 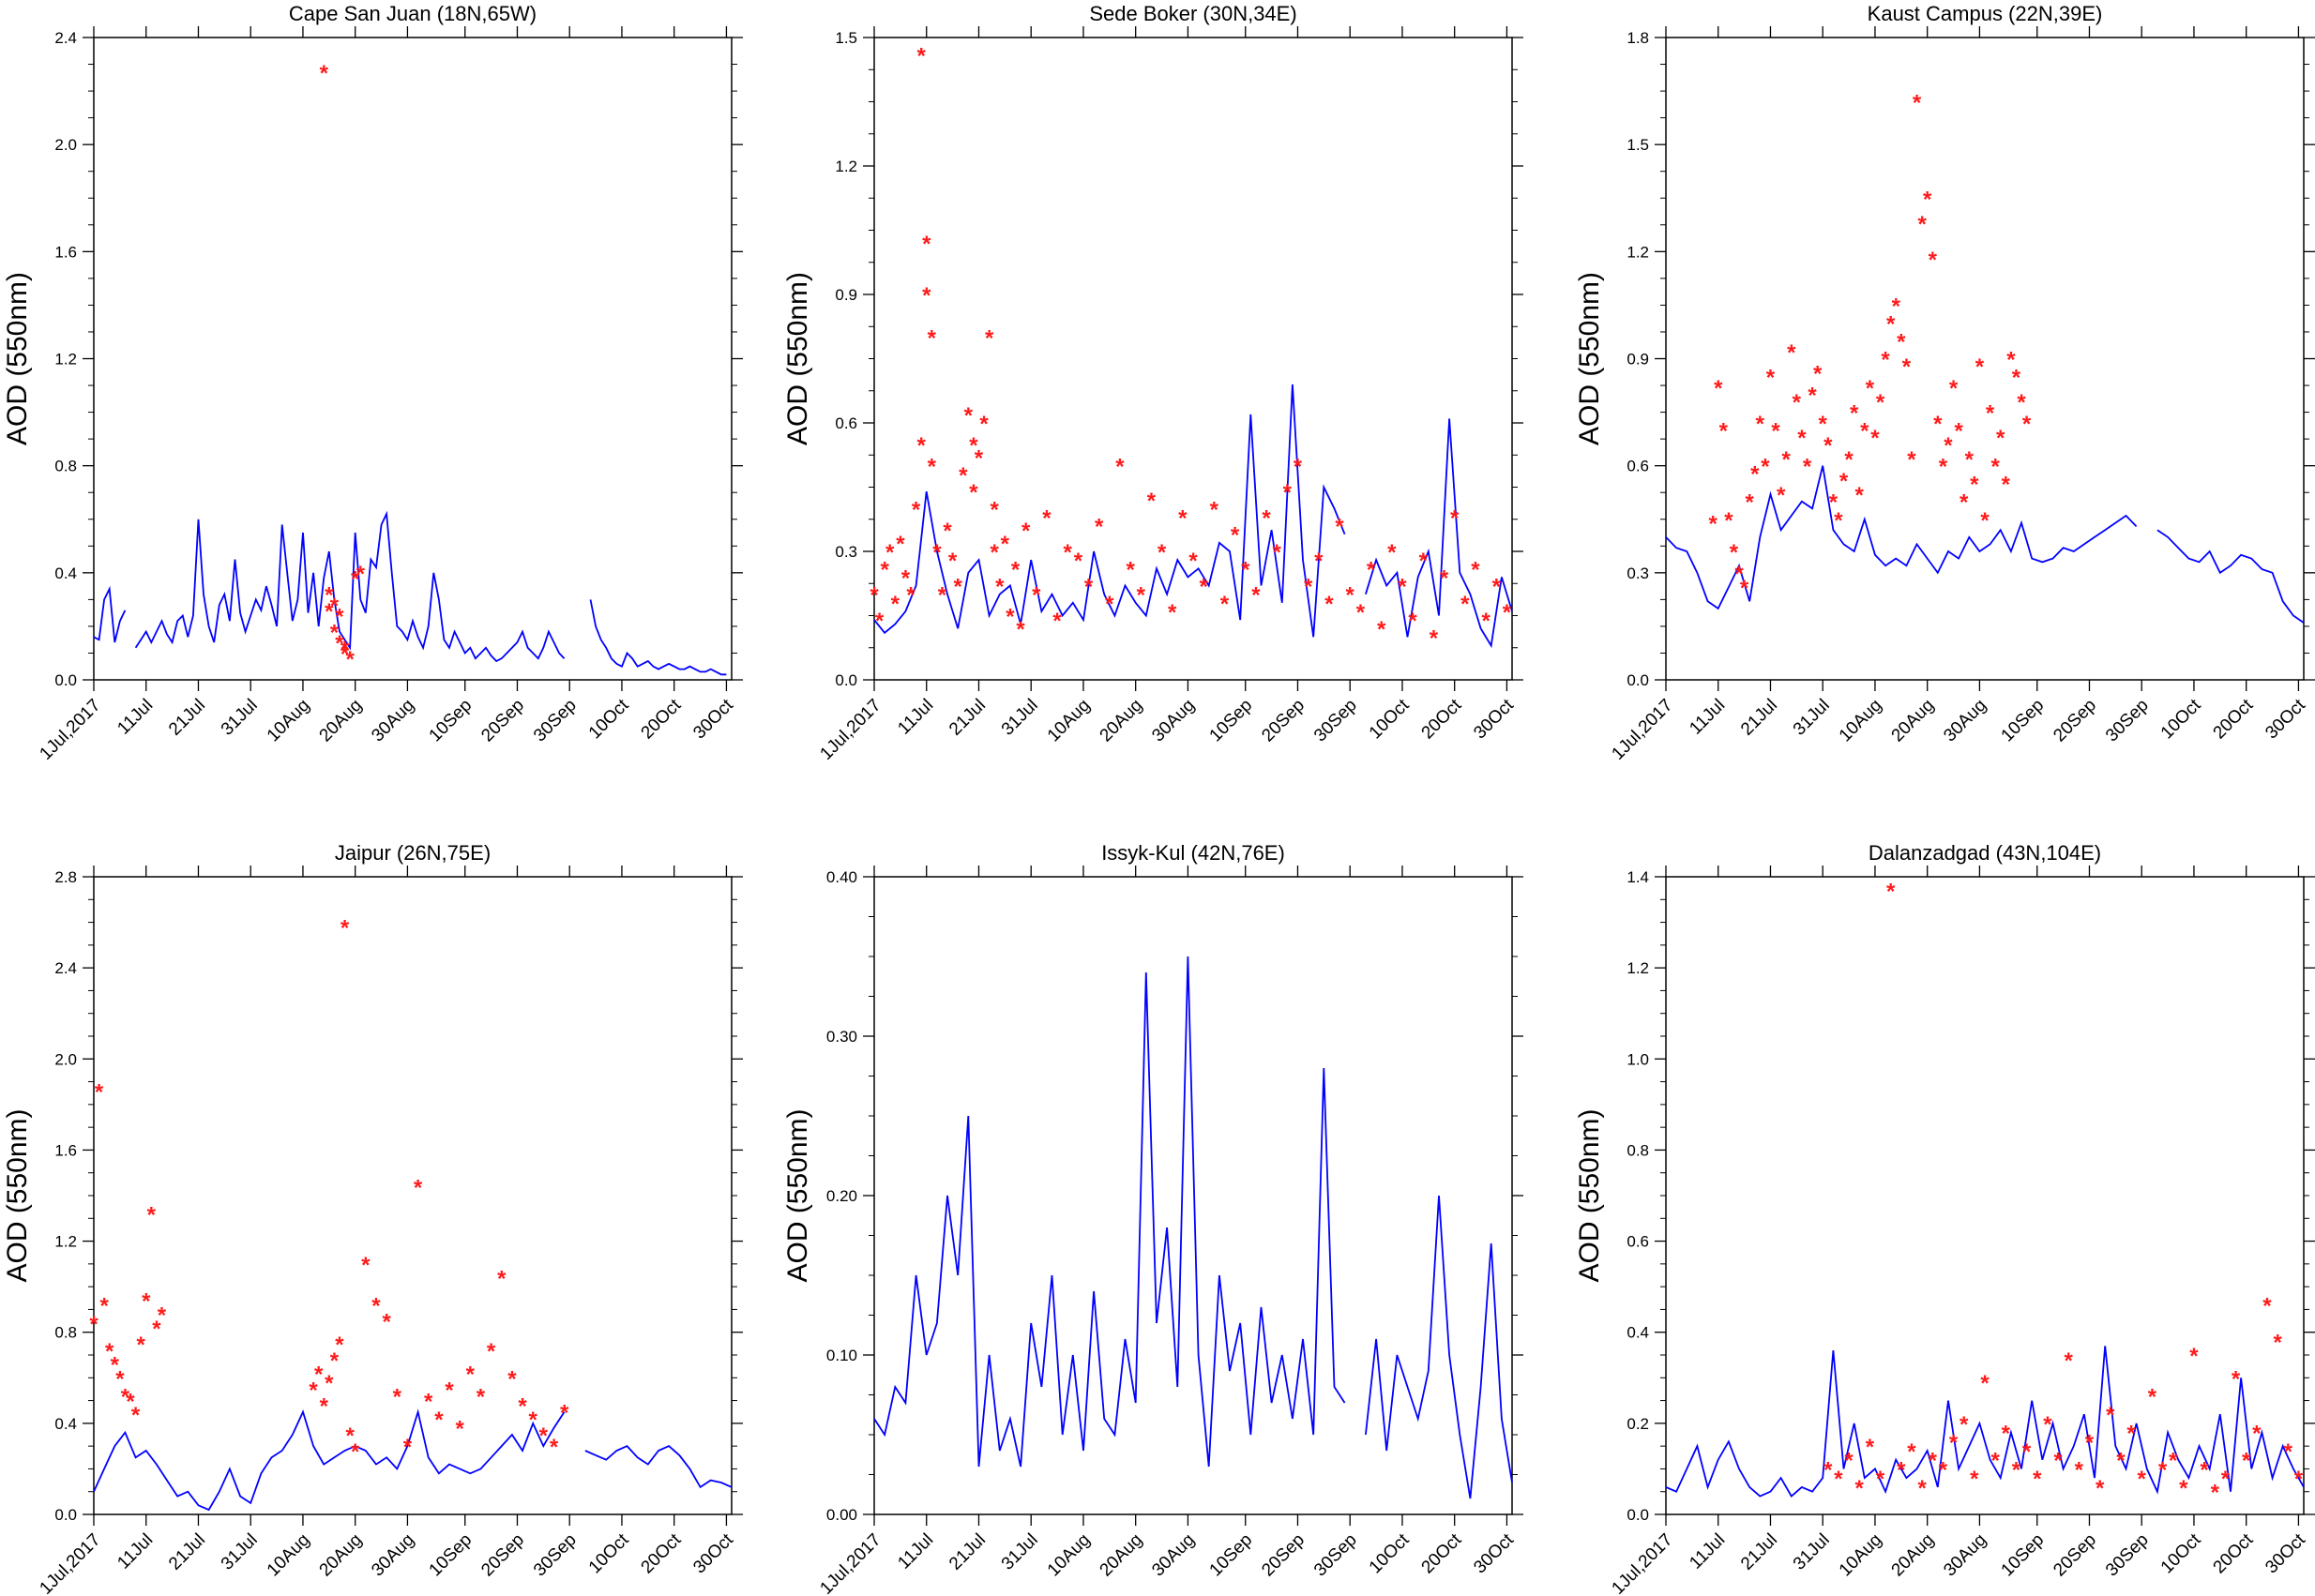 I want to click on x-tick-label: 1Jul,2017, so click(x=1642, y=1563).